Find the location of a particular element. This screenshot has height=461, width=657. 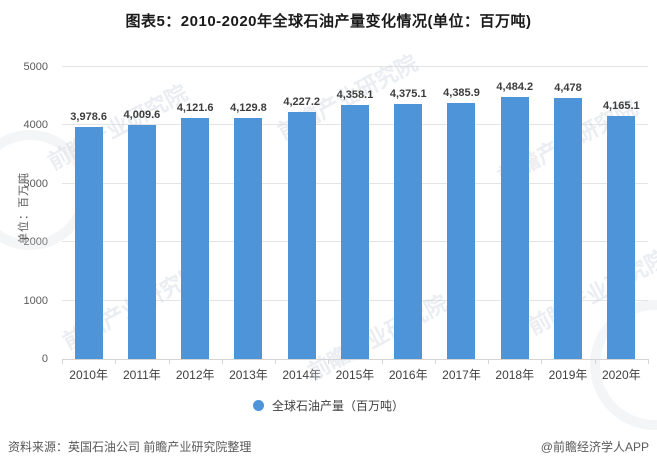

x-tick-label: 2015年 is located at coordinates (355, 375).